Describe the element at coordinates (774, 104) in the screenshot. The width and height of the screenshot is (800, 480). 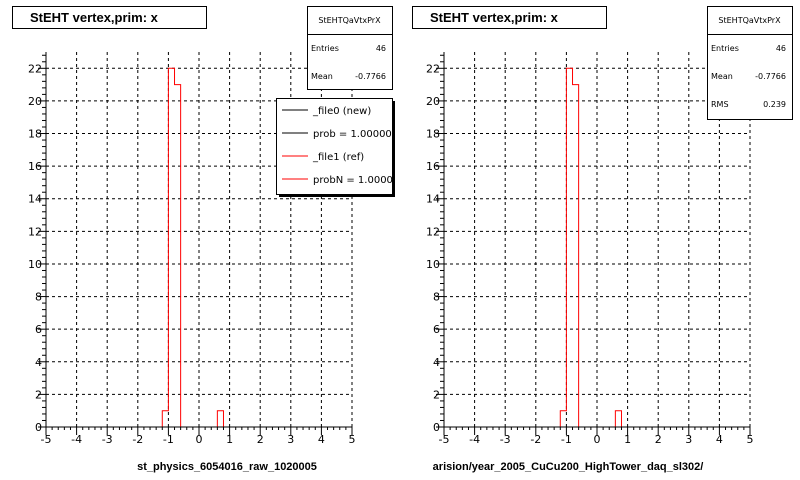
I see `stats-value: 0.239` at that location.